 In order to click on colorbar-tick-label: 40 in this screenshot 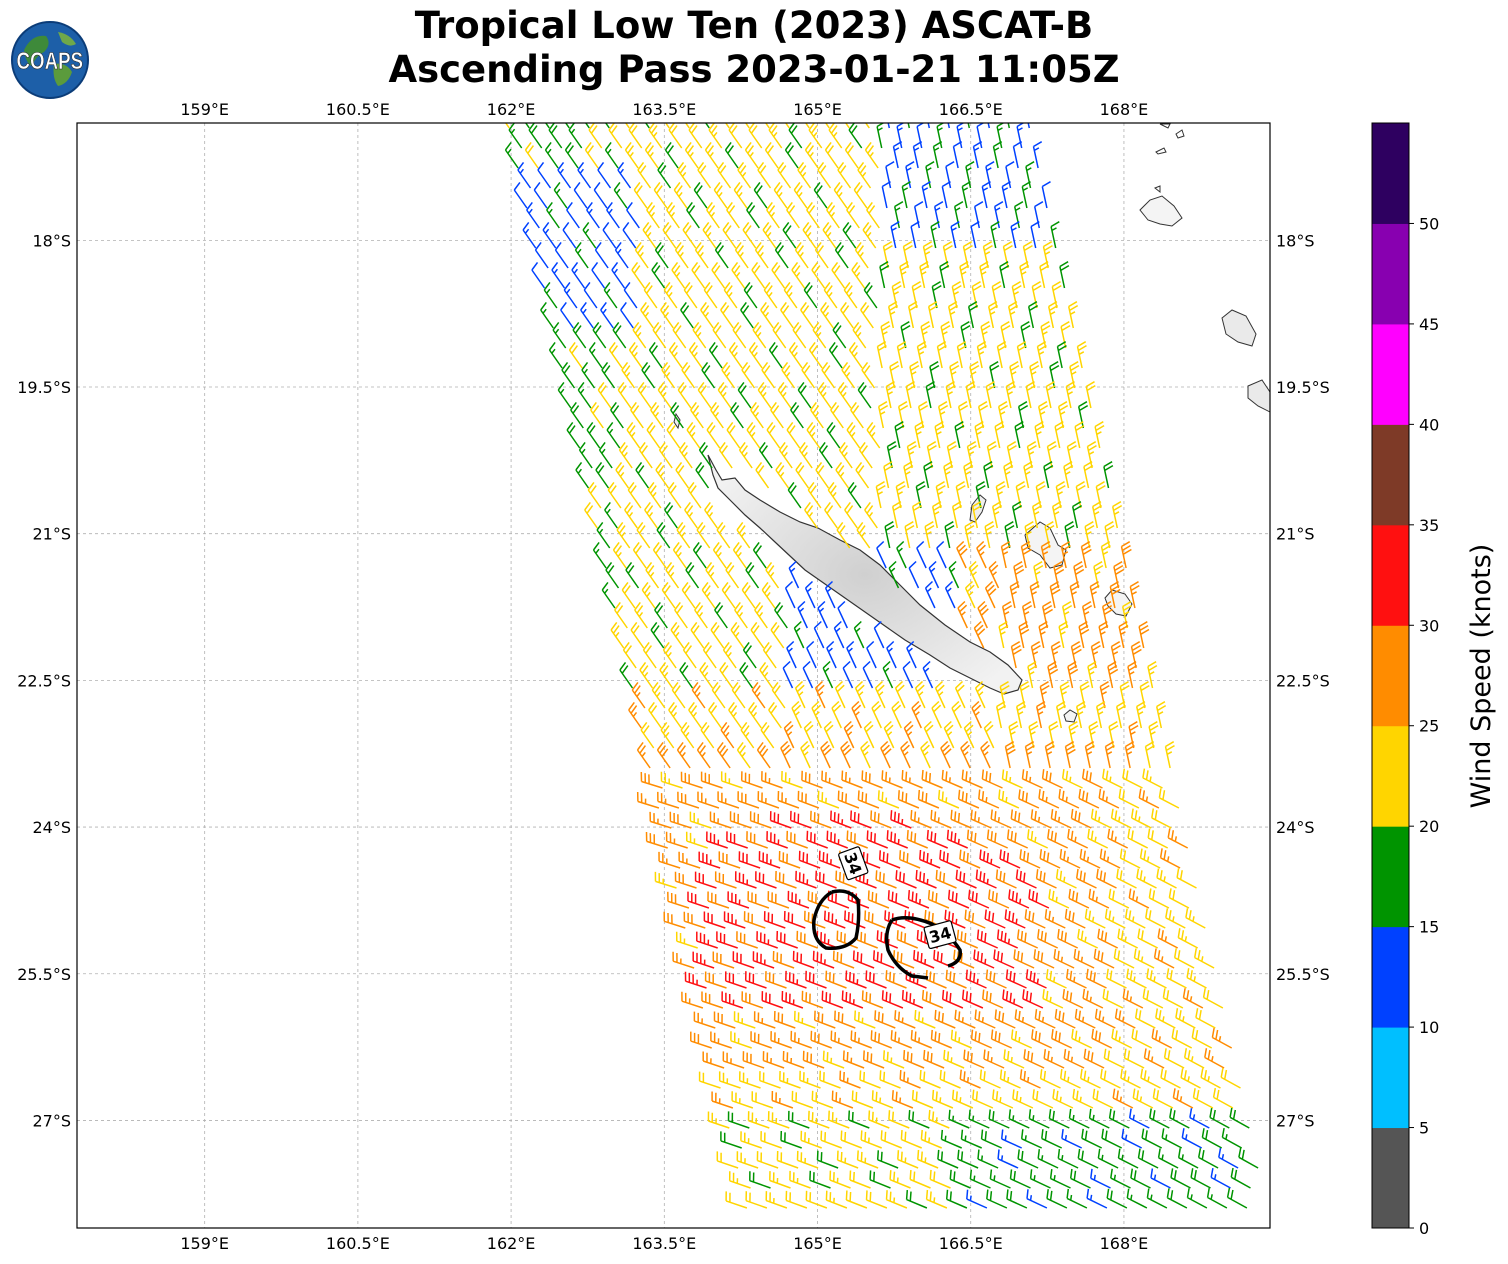, I will do `click(1429, 424)`.